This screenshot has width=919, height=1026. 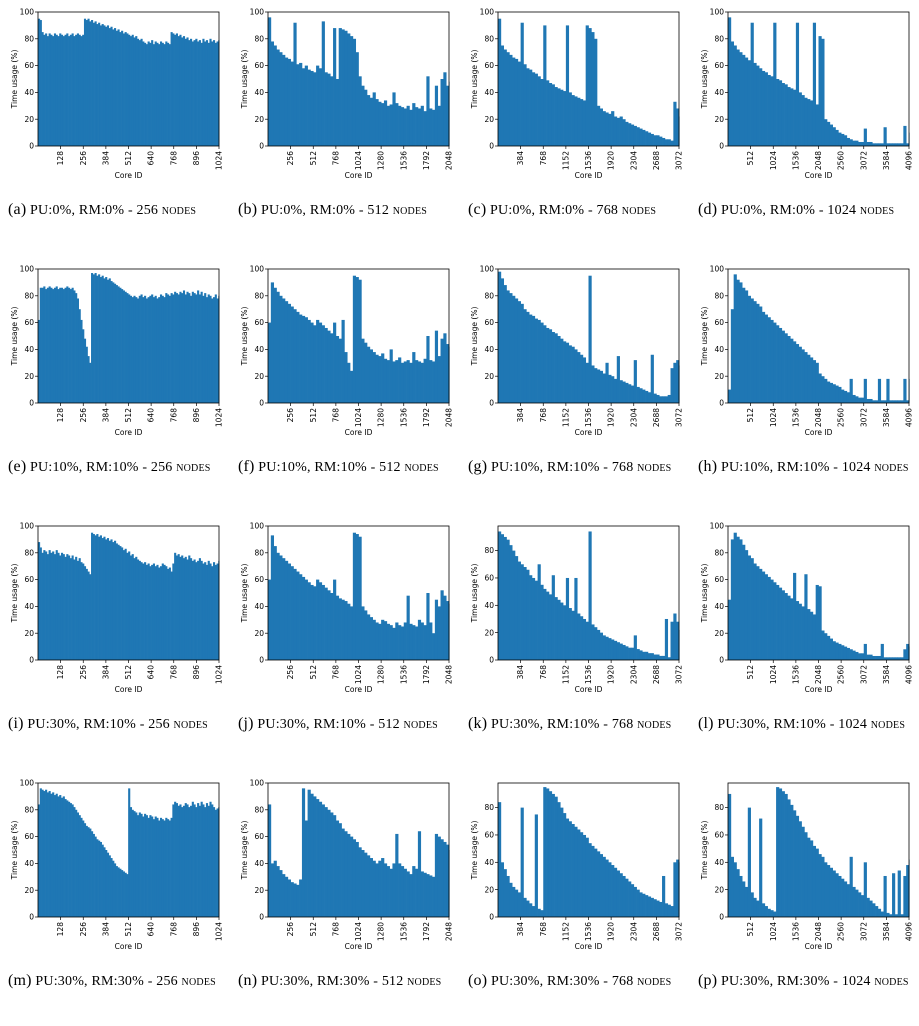 What do you see at coordinates (29, 606) in the screenshot?
I see `y-tick-label: 40` at bounding box center [29, 606].